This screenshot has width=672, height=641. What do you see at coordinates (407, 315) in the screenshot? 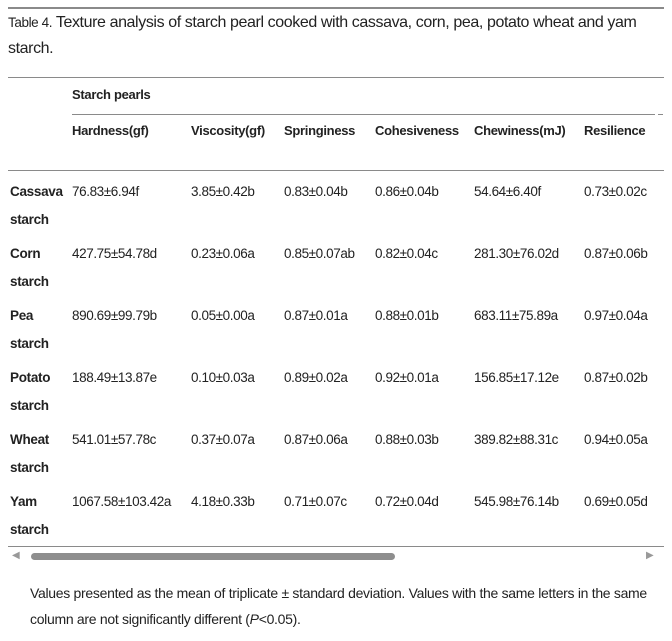
I see `table-cell: 0.88±0.01b` at bounding box center [407, 315].